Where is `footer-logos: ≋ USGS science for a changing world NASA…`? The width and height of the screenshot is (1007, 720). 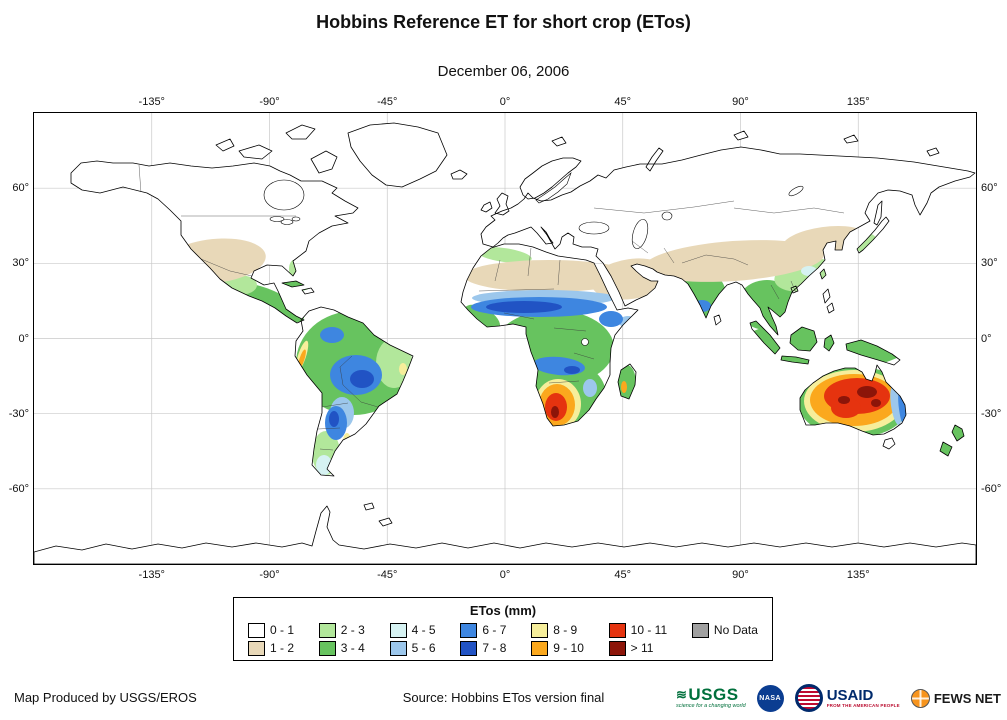 footer-logos: ≋ USGS science for a changing world NASA… is located at coordinates (838, 698).